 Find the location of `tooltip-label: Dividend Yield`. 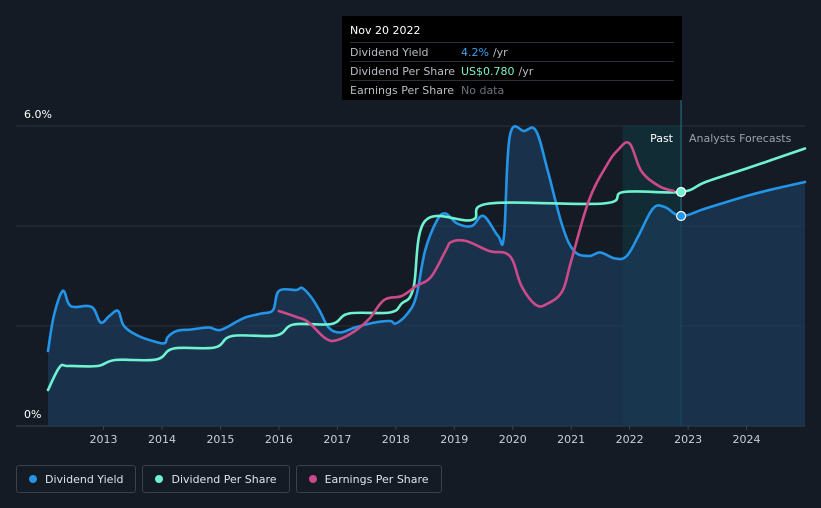

tooltip-label: Dividend Yield is located at coordinates (389, 52).